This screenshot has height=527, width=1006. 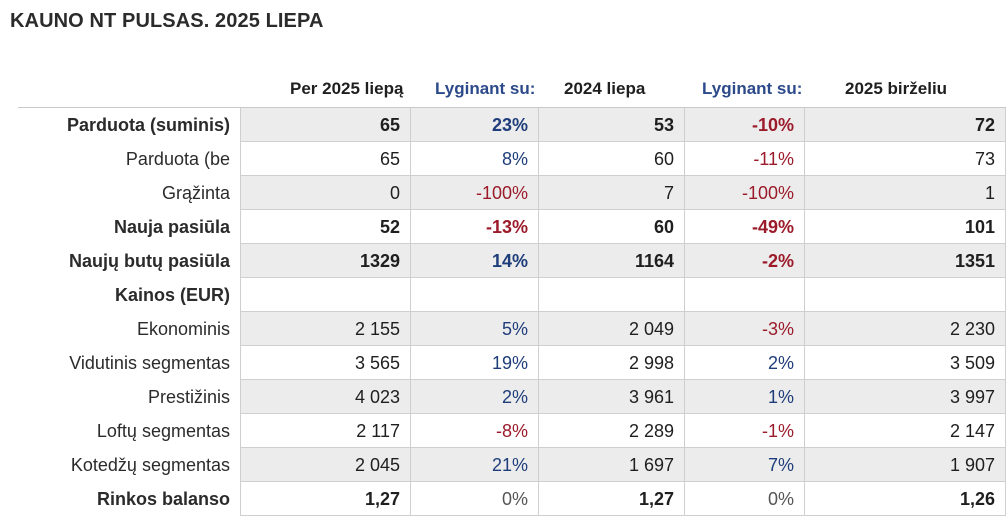 I want to click on section-label: Kainos (EUR), so click(x=172, y=295).